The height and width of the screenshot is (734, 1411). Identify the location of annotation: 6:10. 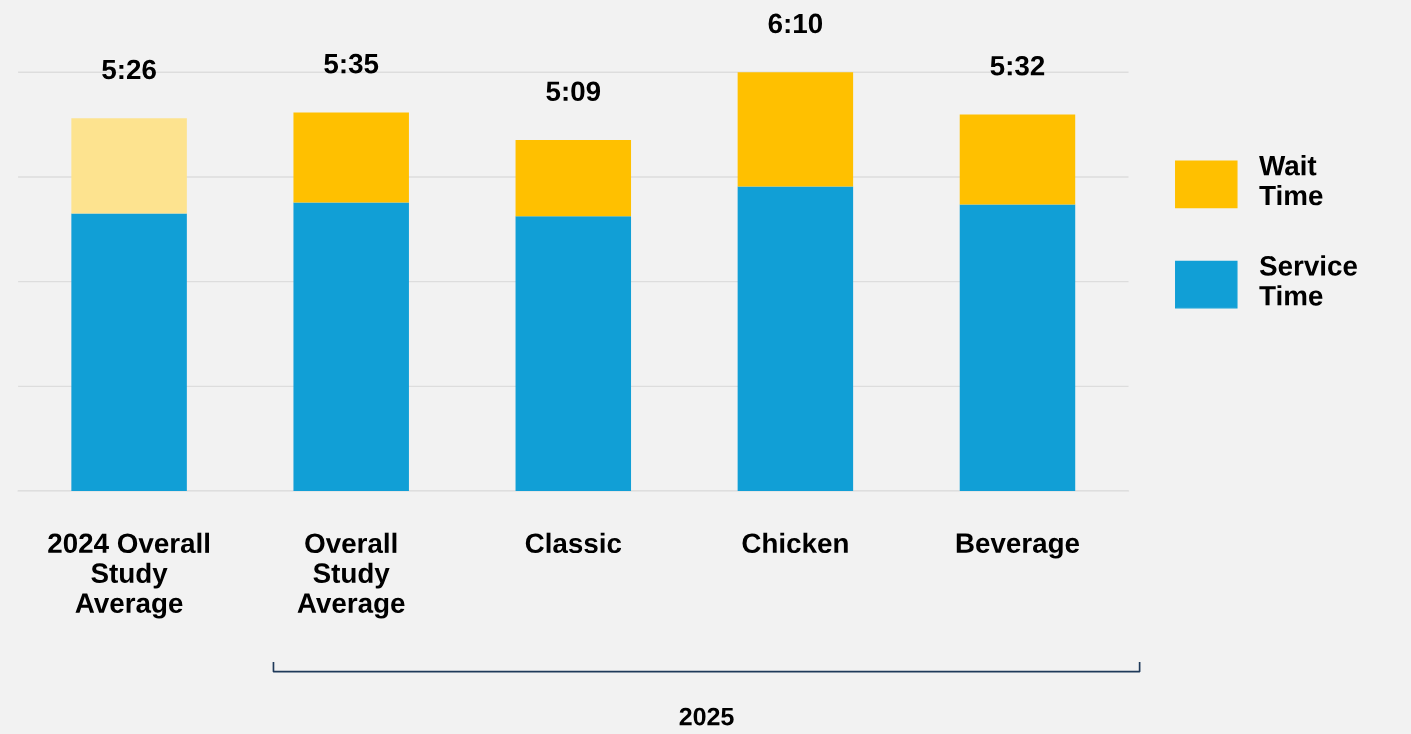
(795, 23).